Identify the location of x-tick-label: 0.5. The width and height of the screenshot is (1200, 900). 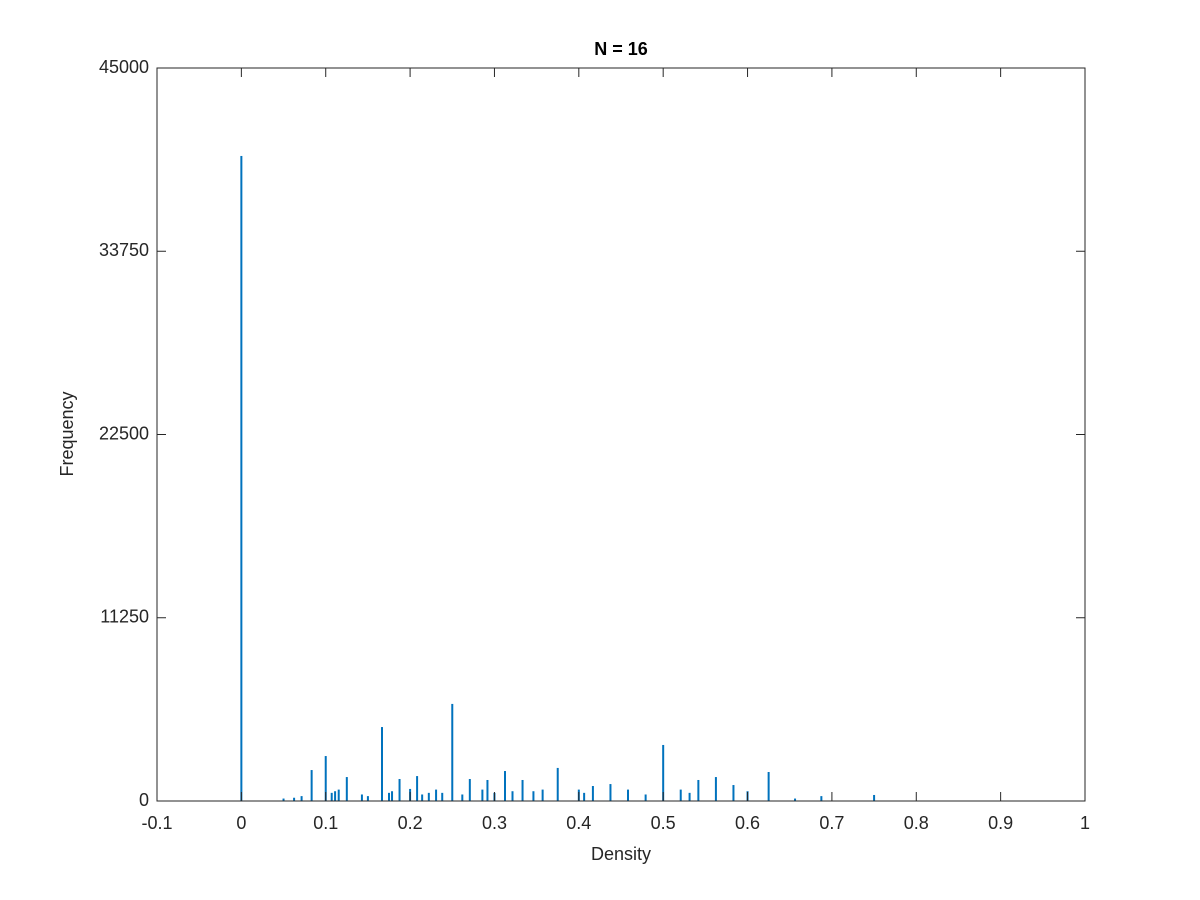
(663, 823).